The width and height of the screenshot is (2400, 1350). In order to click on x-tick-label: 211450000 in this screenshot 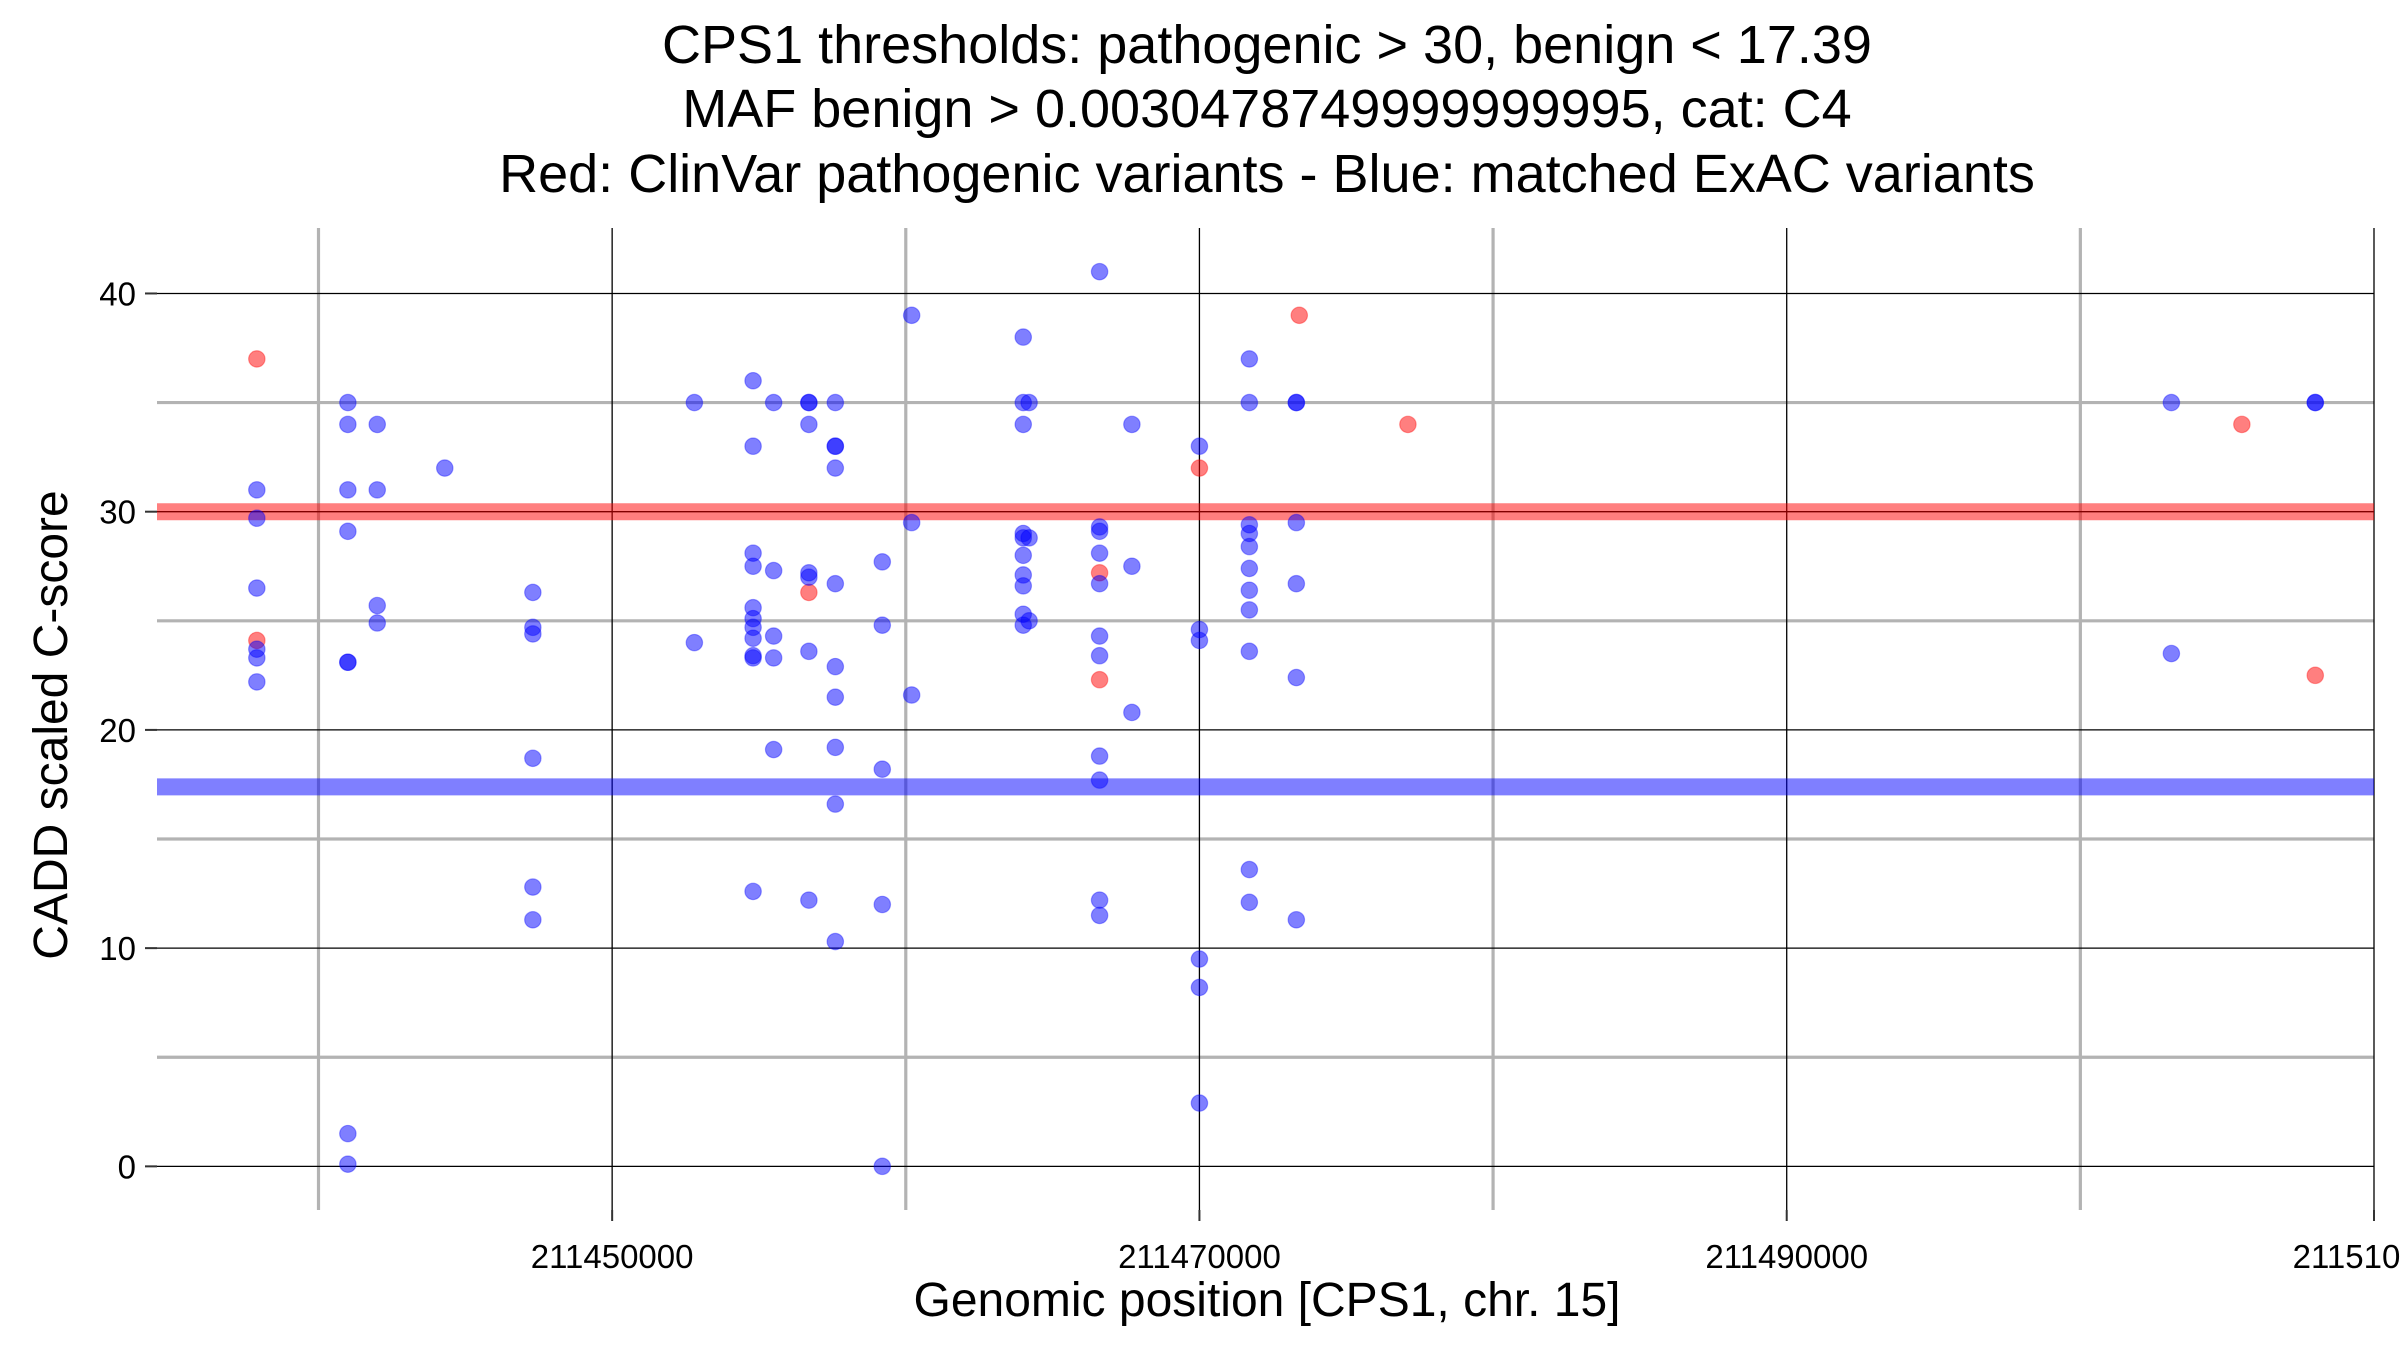, I will do `click(612, 1256)`.